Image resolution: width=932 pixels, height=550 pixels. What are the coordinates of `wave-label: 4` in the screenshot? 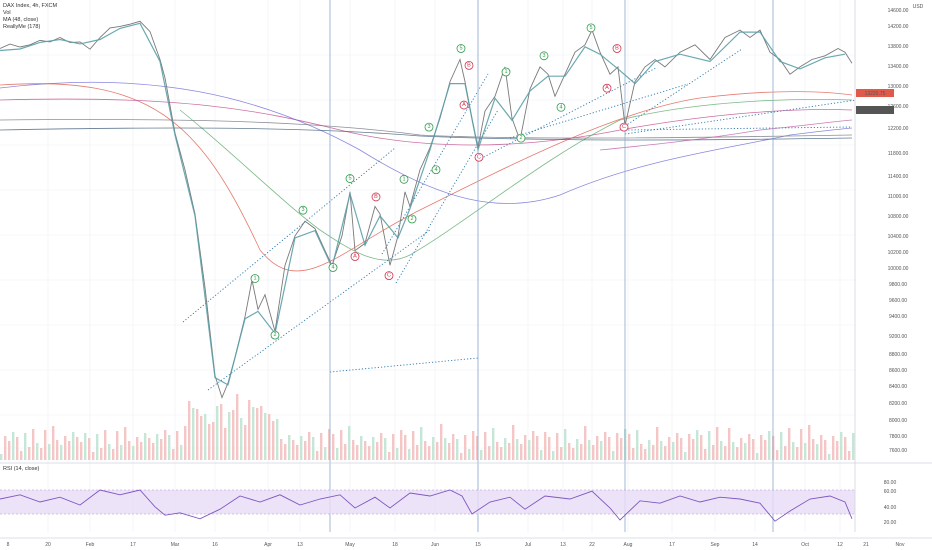 It's located at (332, 268).